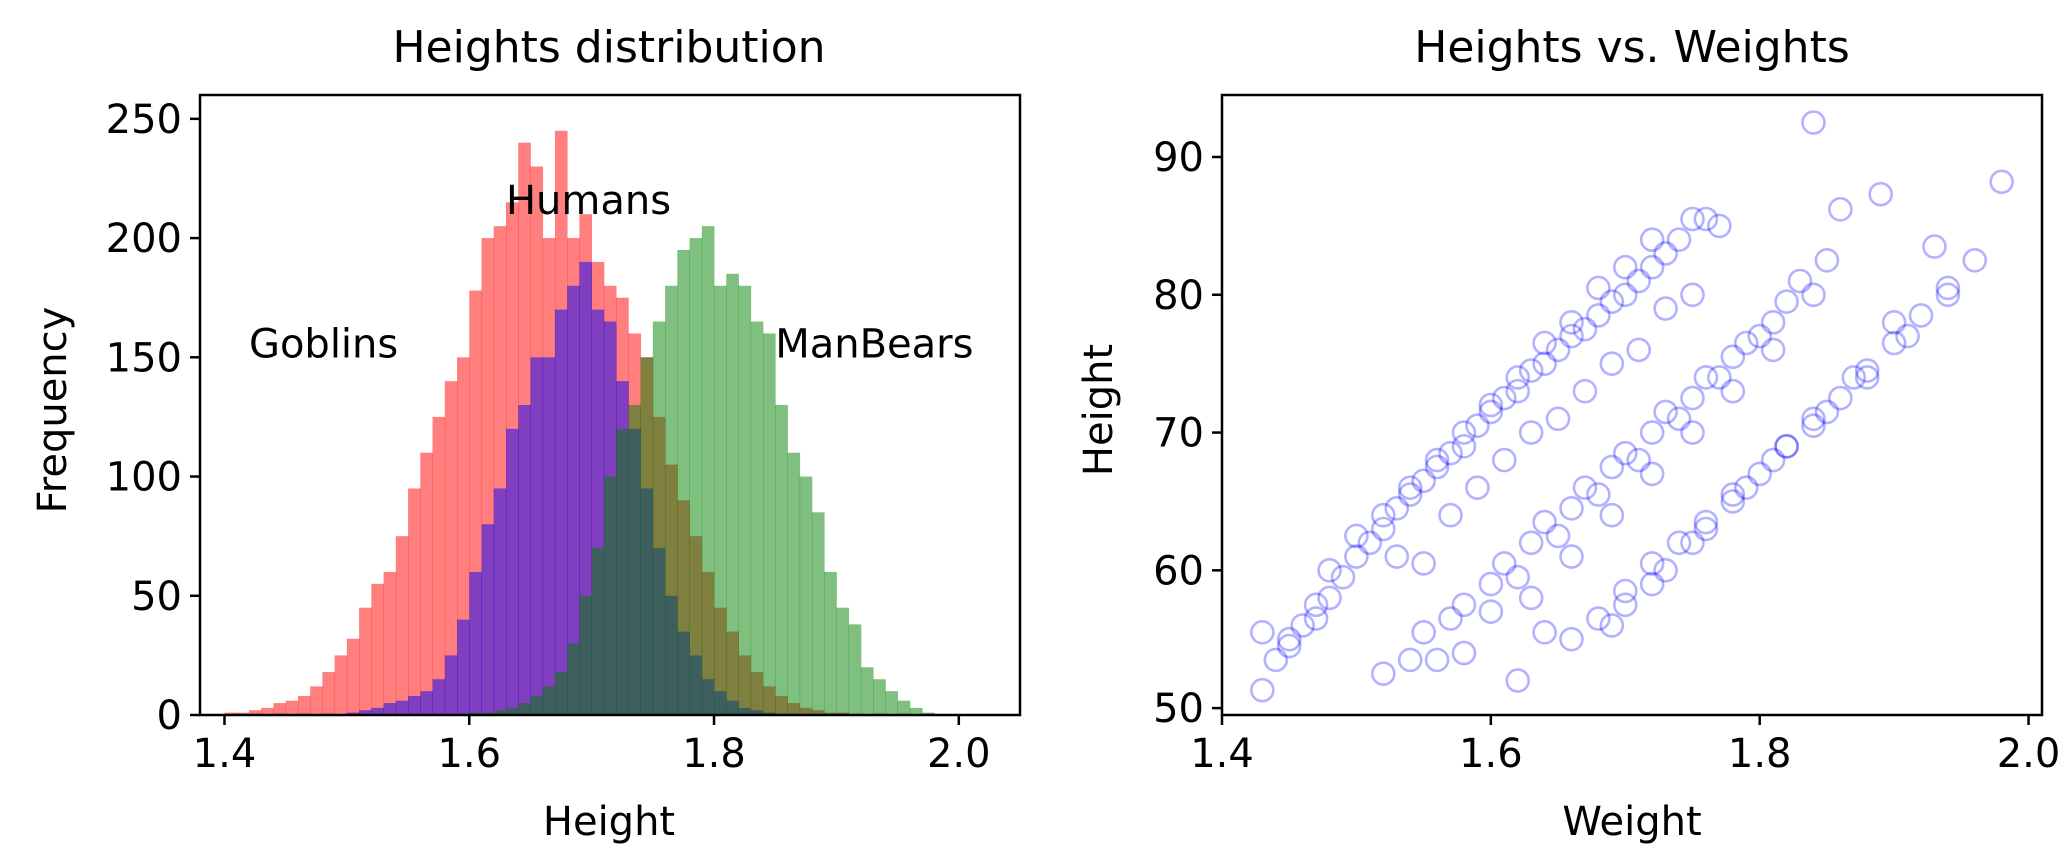  I want to click on x-tick-label: 1.6, so click(1491, 754).